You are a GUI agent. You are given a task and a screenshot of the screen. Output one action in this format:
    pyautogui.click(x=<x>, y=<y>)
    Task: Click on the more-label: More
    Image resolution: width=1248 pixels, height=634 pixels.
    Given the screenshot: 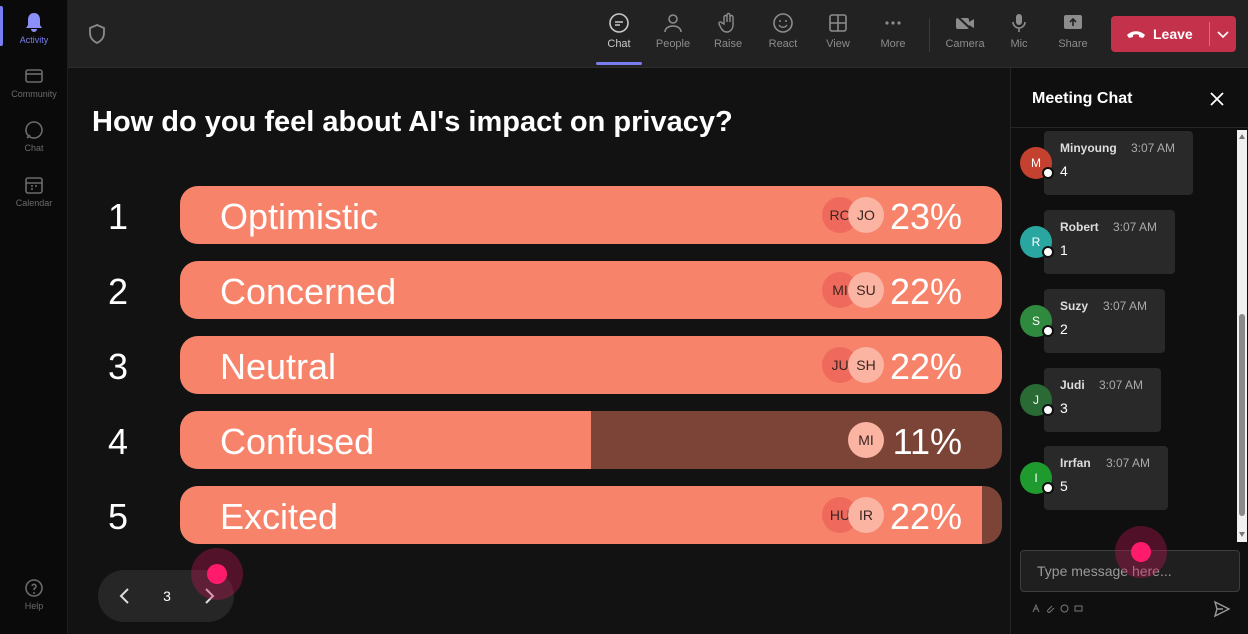 What is the action you would take?
    pyautogui.click(x=893, y=44)
    